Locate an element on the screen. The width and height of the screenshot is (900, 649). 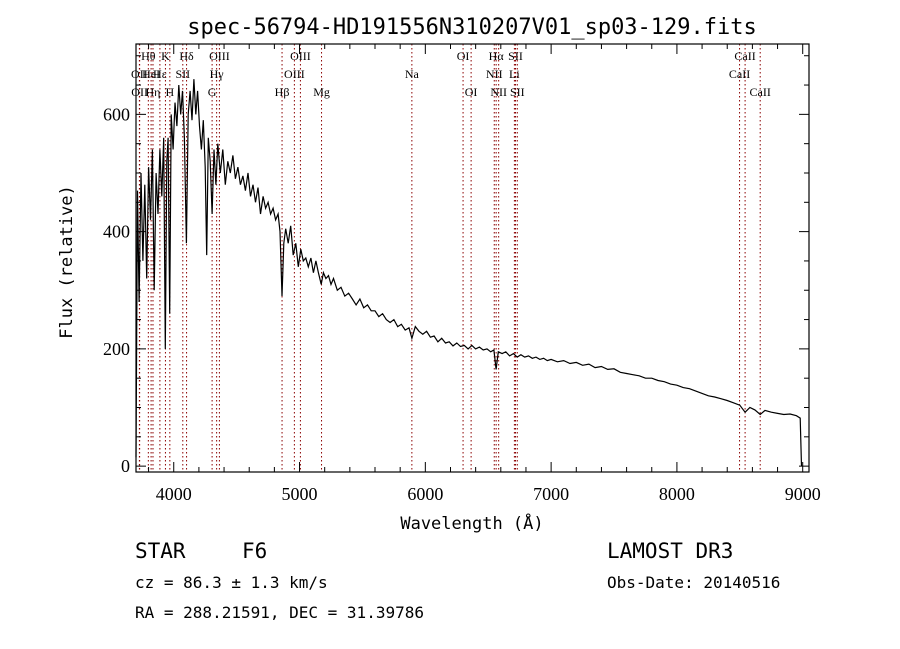
y-tick-label: 600 is located at coordinates (116, 114).